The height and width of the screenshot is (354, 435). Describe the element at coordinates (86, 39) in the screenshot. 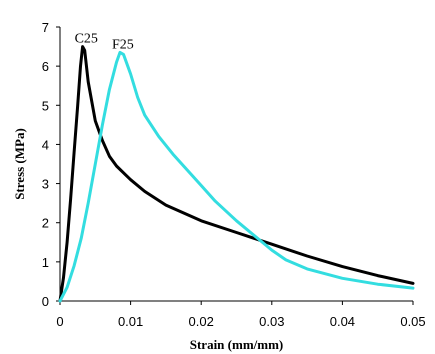

I see `annotation-c25: C25` at that location.